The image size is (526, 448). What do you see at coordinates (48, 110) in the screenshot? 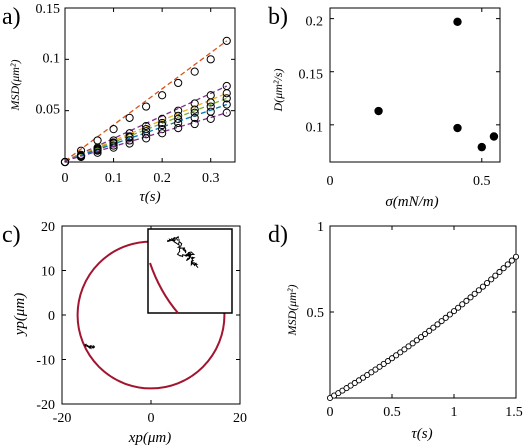
I see `y-tick-label: 0.05` at bounding box center [48, 110].